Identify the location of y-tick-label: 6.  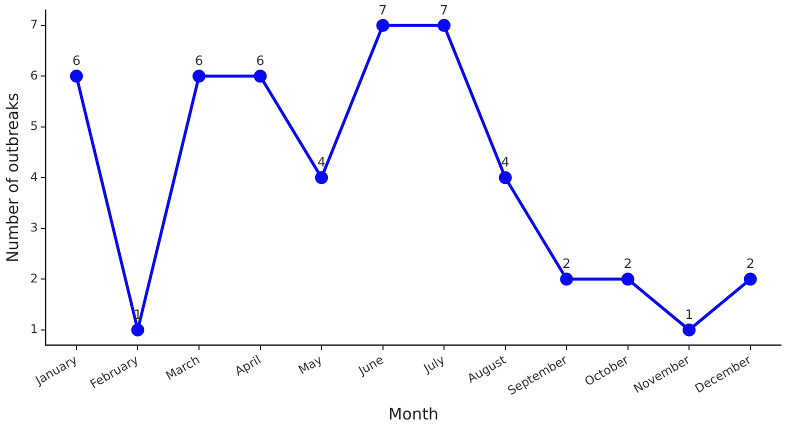
(34, 75).